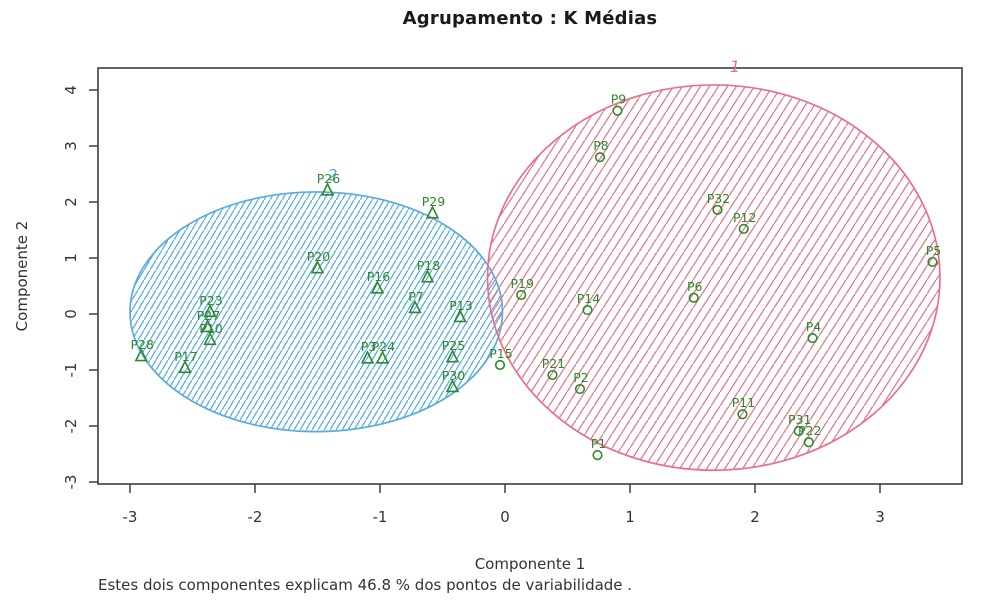 The image size is (995, 604). Describe the element at coordinates (553, 363) in the screenshot. I see `data-point-P21-label: P21` at that location.